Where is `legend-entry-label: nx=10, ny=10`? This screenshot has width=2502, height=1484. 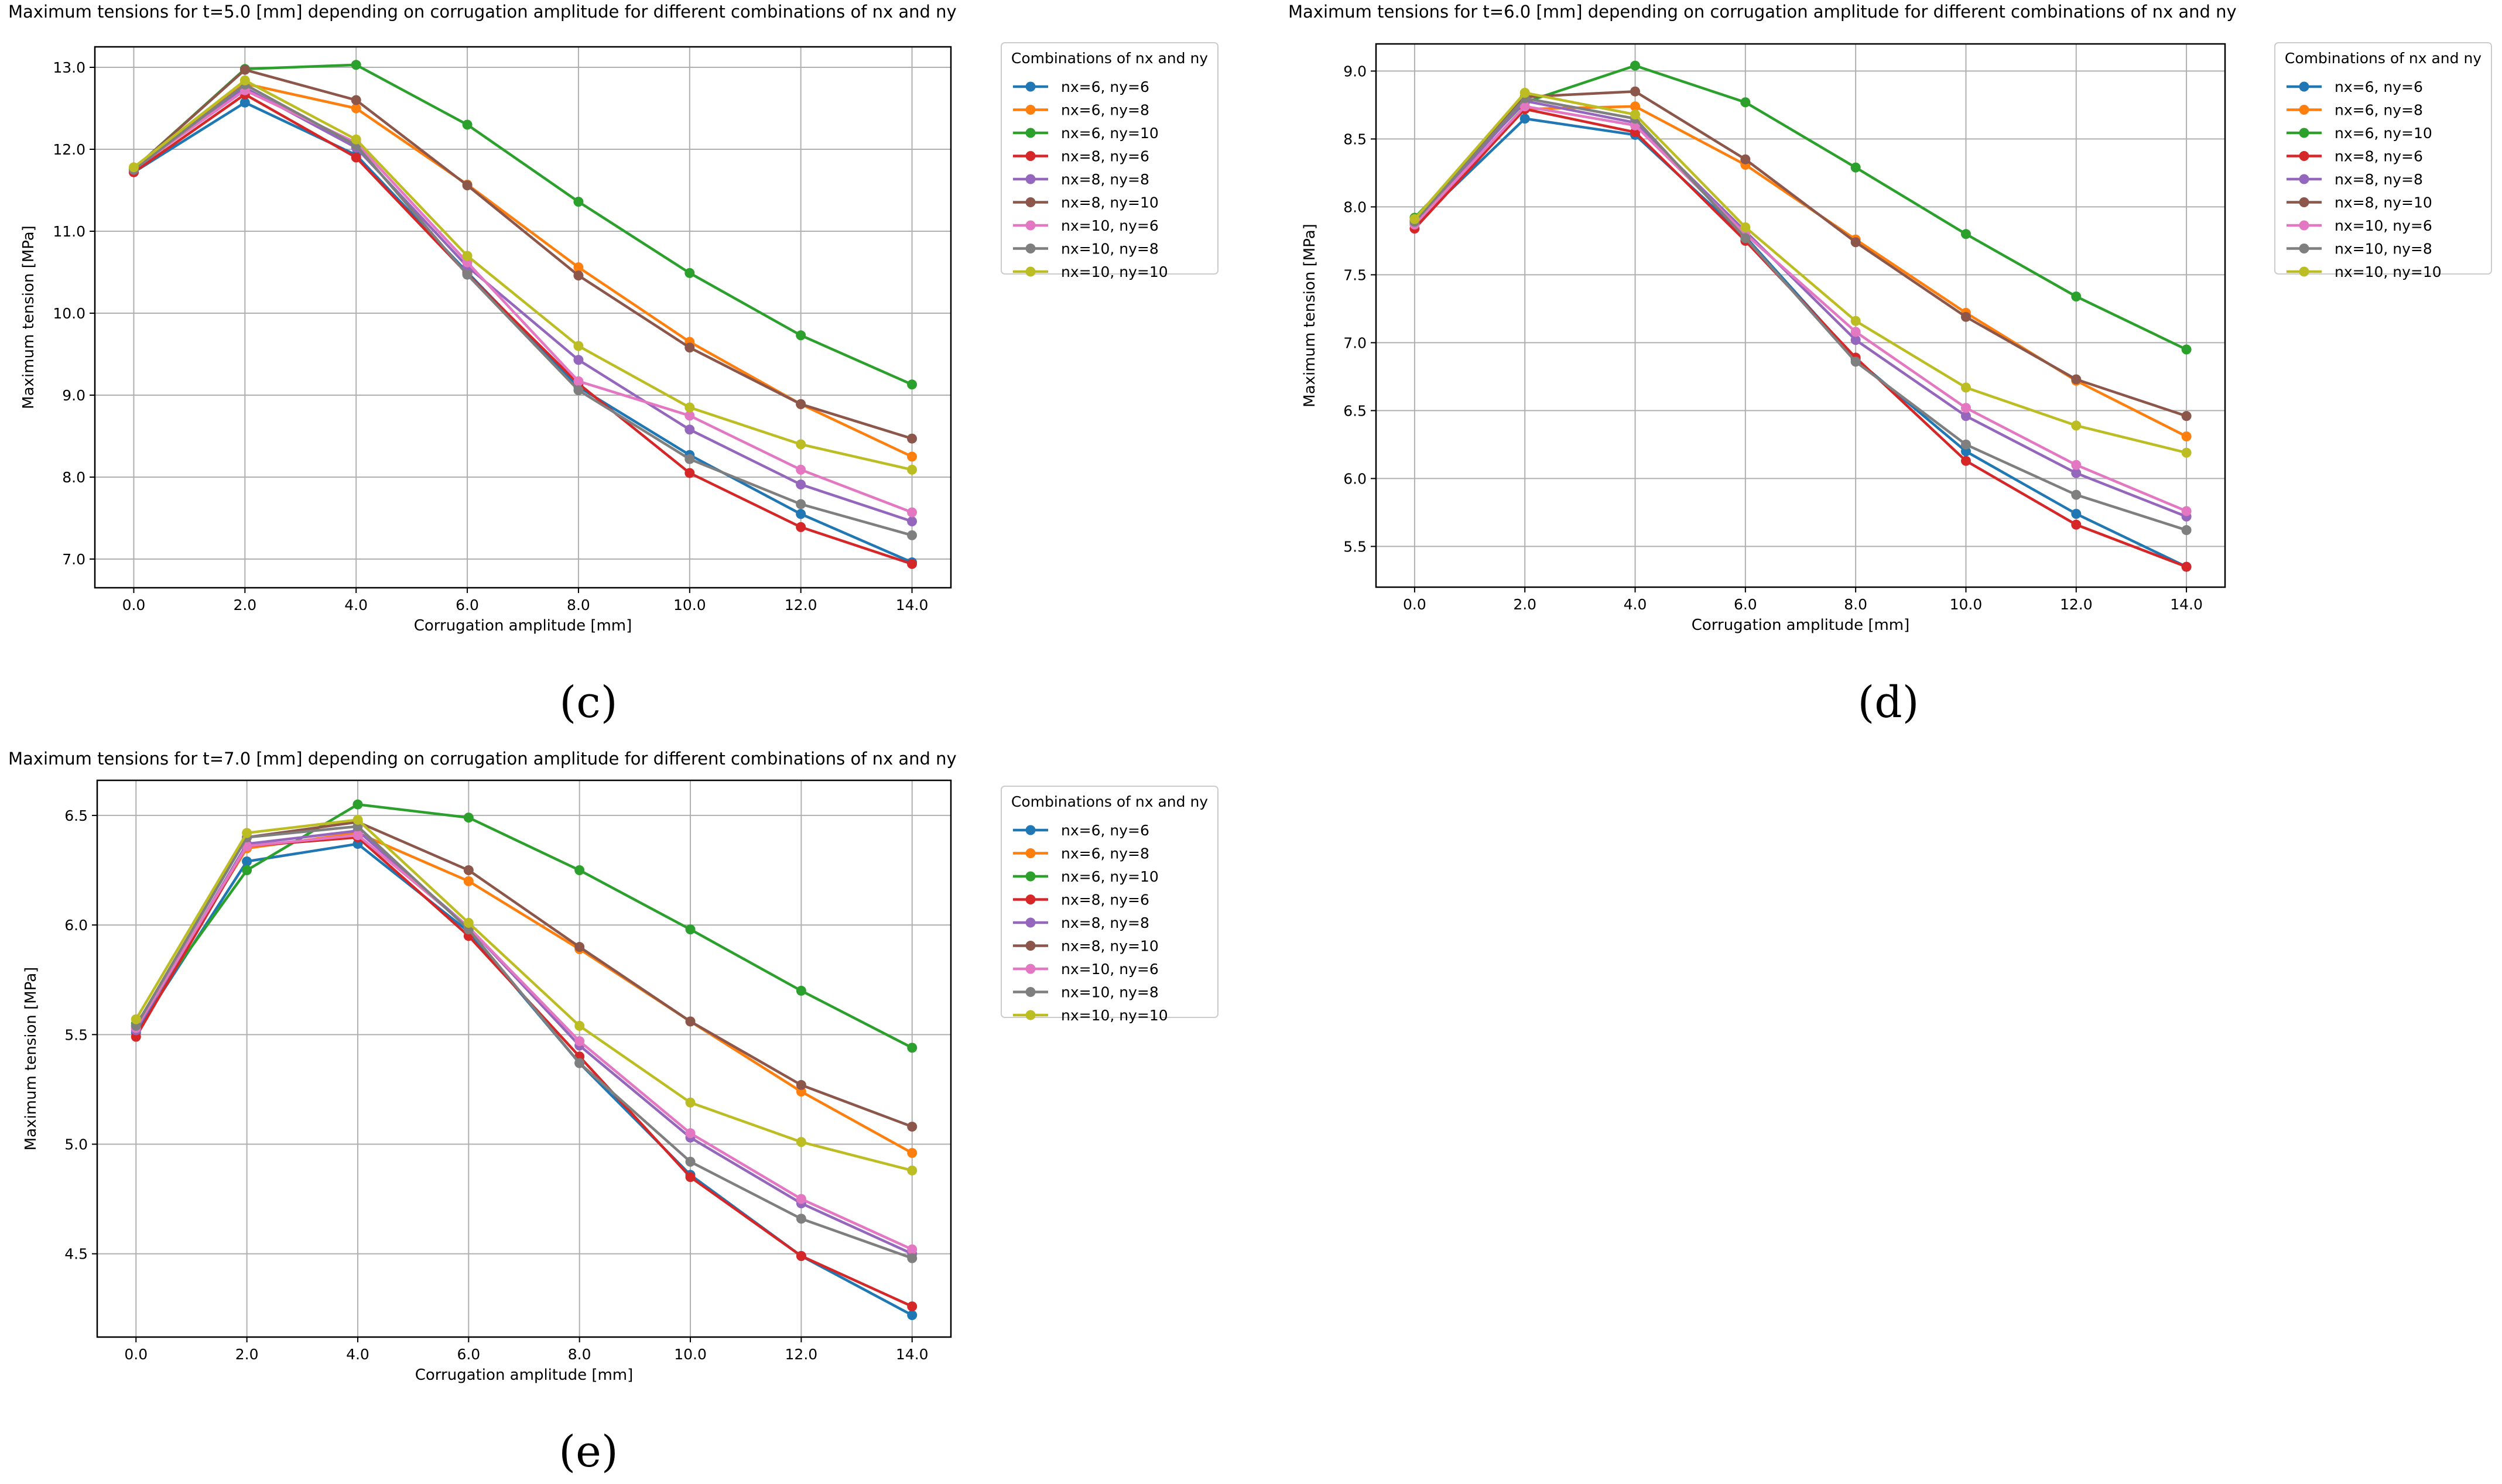 legend-entry-label: nx=10, ny=10 is located at coordinates (2389, 271).